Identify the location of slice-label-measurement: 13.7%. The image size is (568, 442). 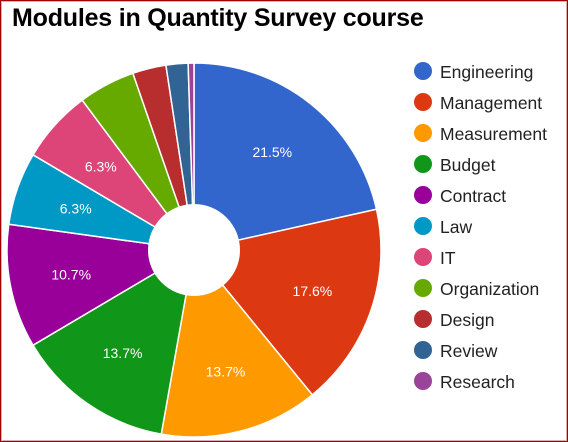
(226, 371).